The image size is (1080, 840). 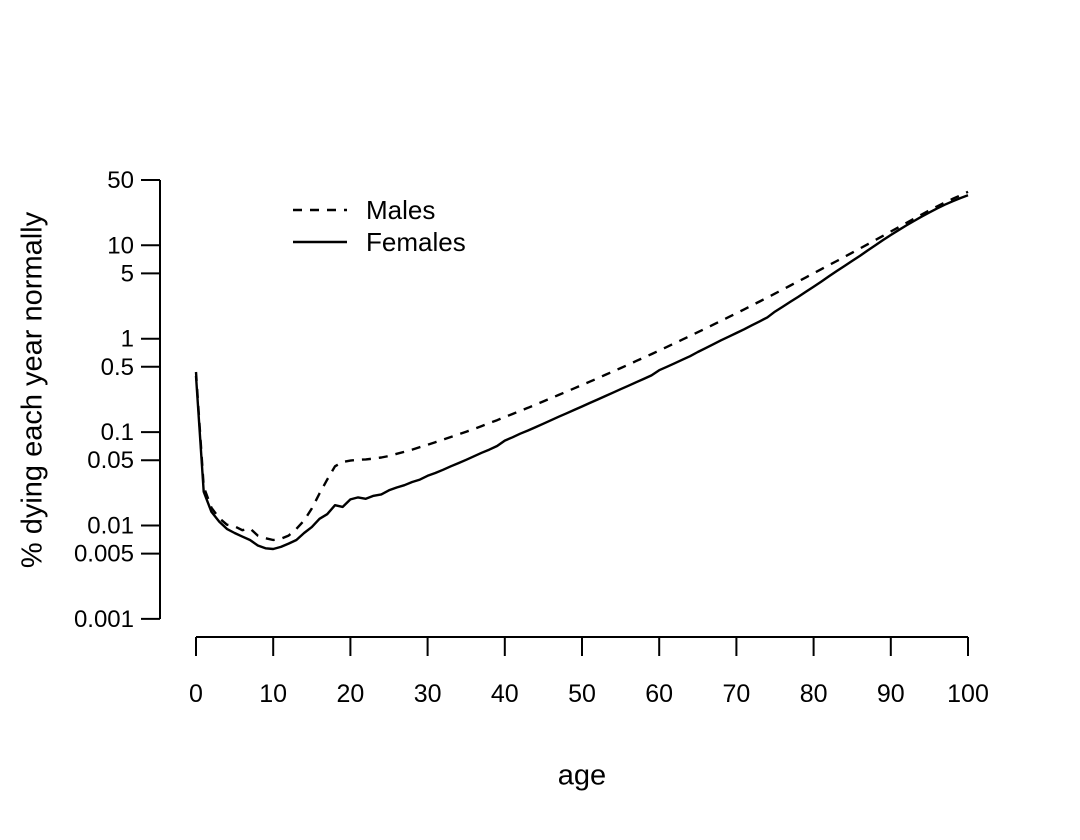 I want to click on x-tick-label: 70, so click(x=736, y=694).